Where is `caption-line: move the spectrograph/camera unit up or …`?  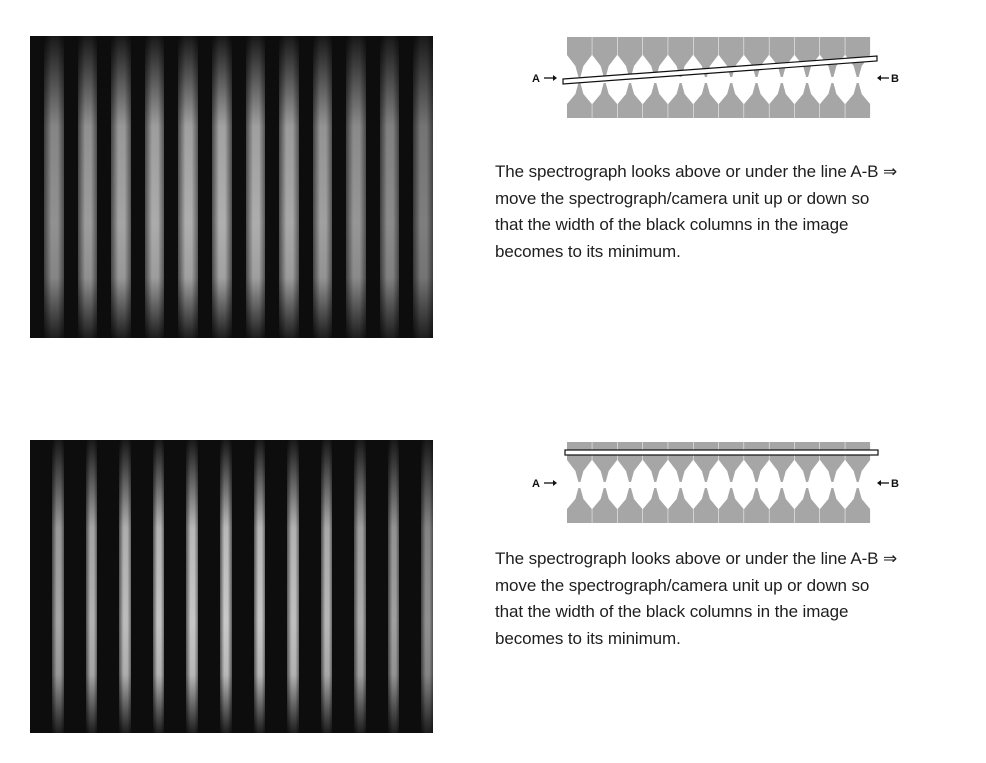
caption-line: move the spectrograph/camera unit up or … is located at coordinates (682, 585).